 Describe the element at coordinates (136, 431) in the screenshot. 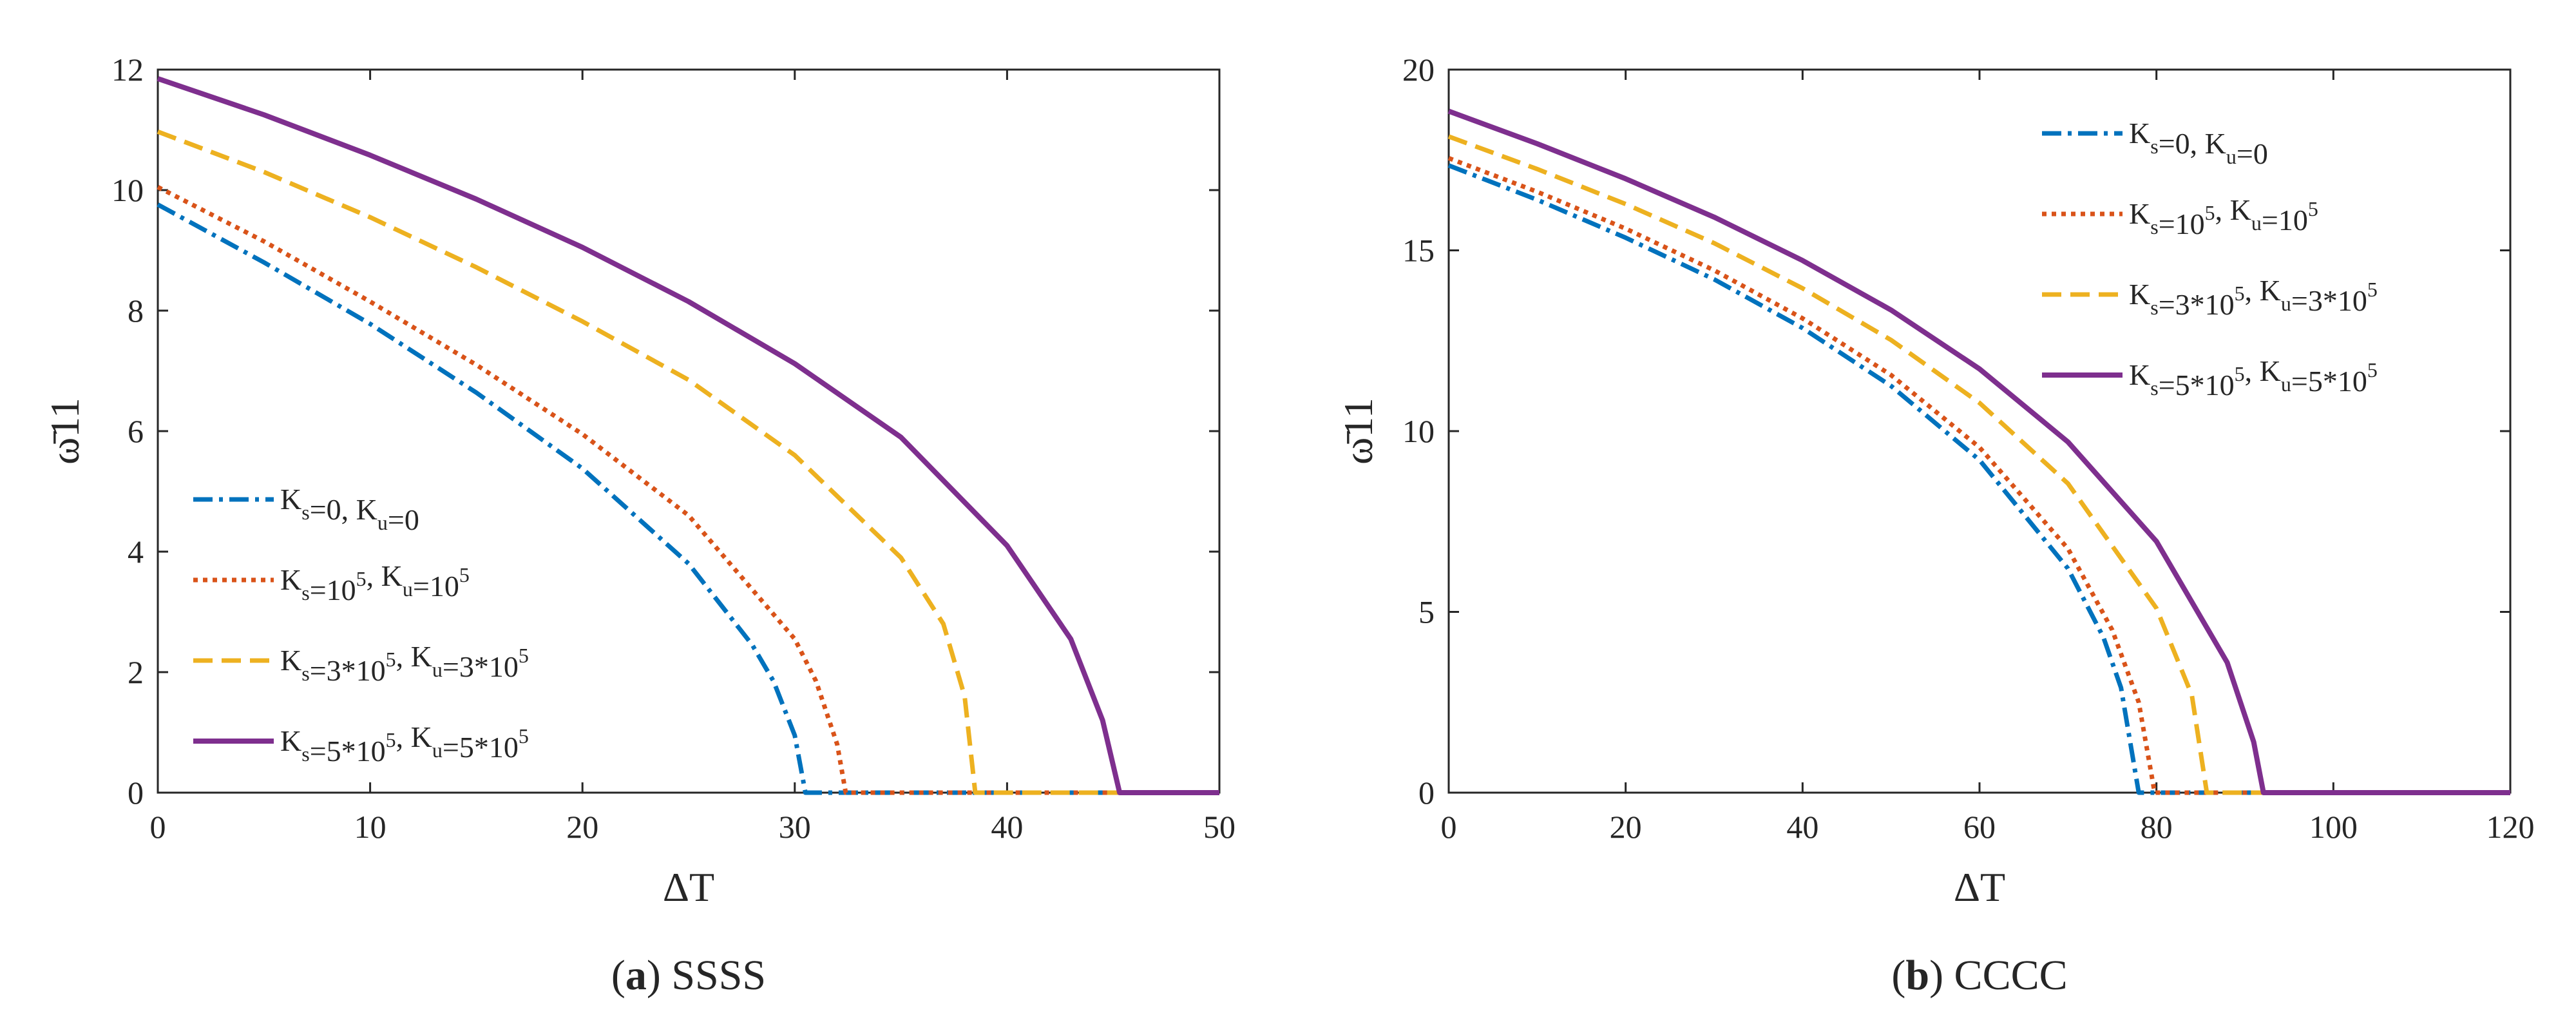

I see `y-tick-label: 6` at that location.